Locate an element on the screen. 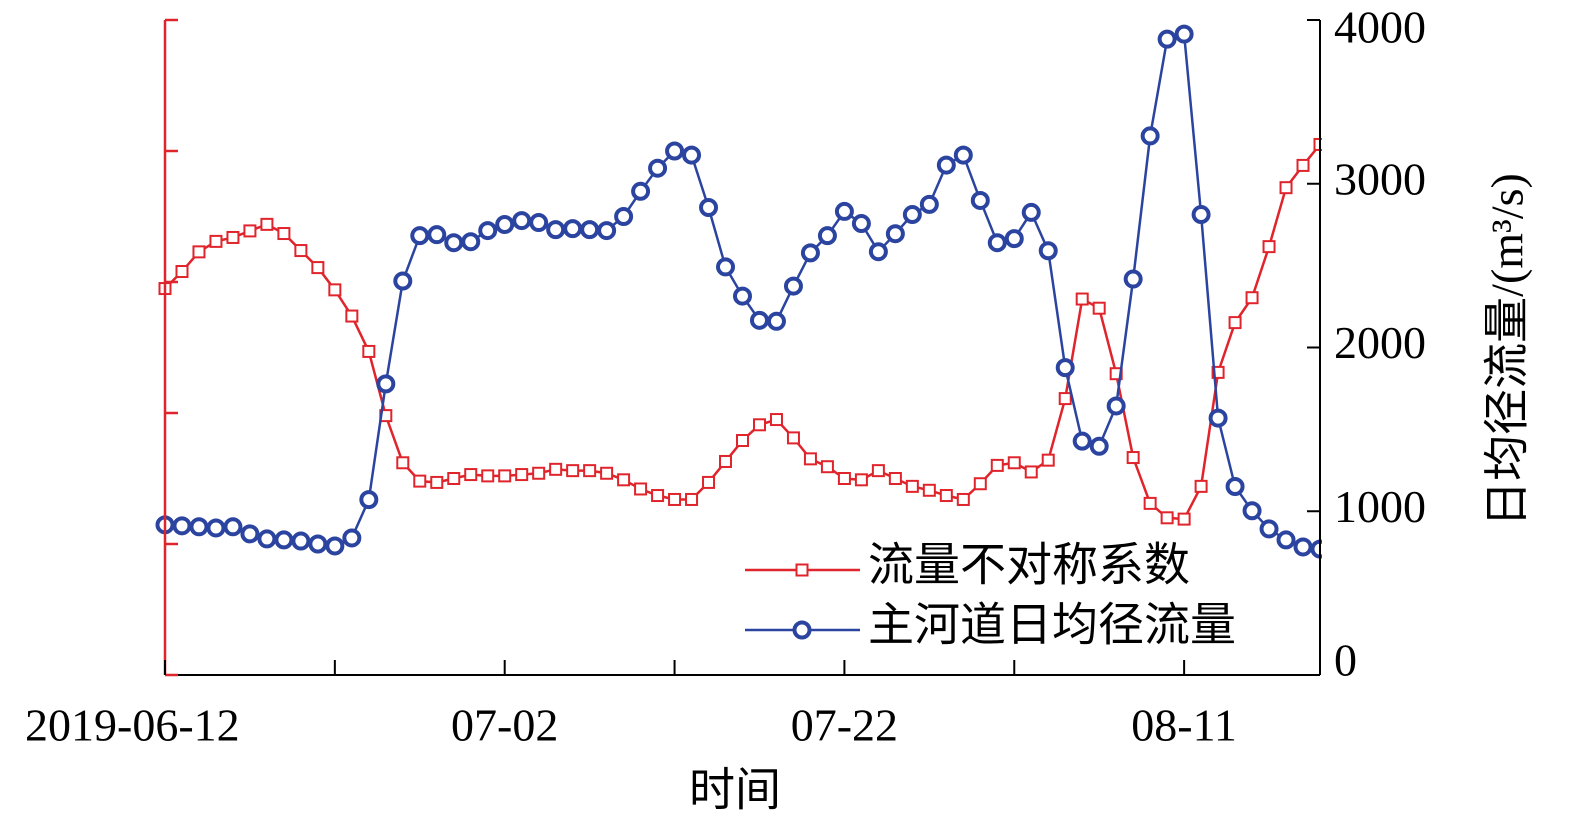 This screenshot has height=826, width=1575. y2-tick-label: 3000 is located at coordinates (1380, 178).